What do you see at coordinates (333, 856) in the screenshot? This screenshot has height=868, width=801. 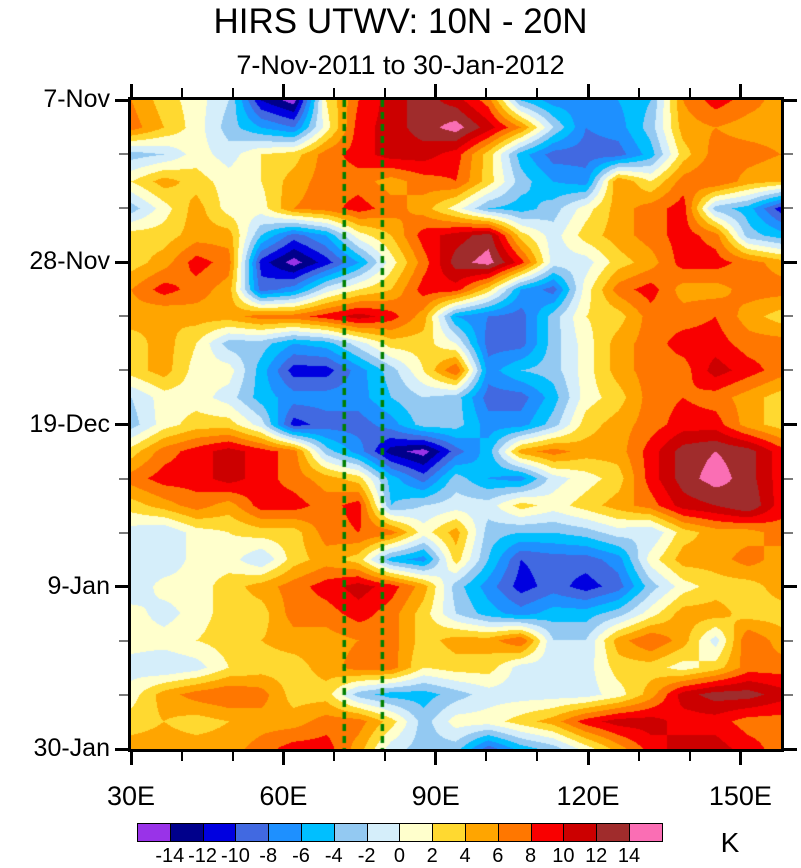 I see `colorbar-tick-label: -4` at bounding box center [333, 856].